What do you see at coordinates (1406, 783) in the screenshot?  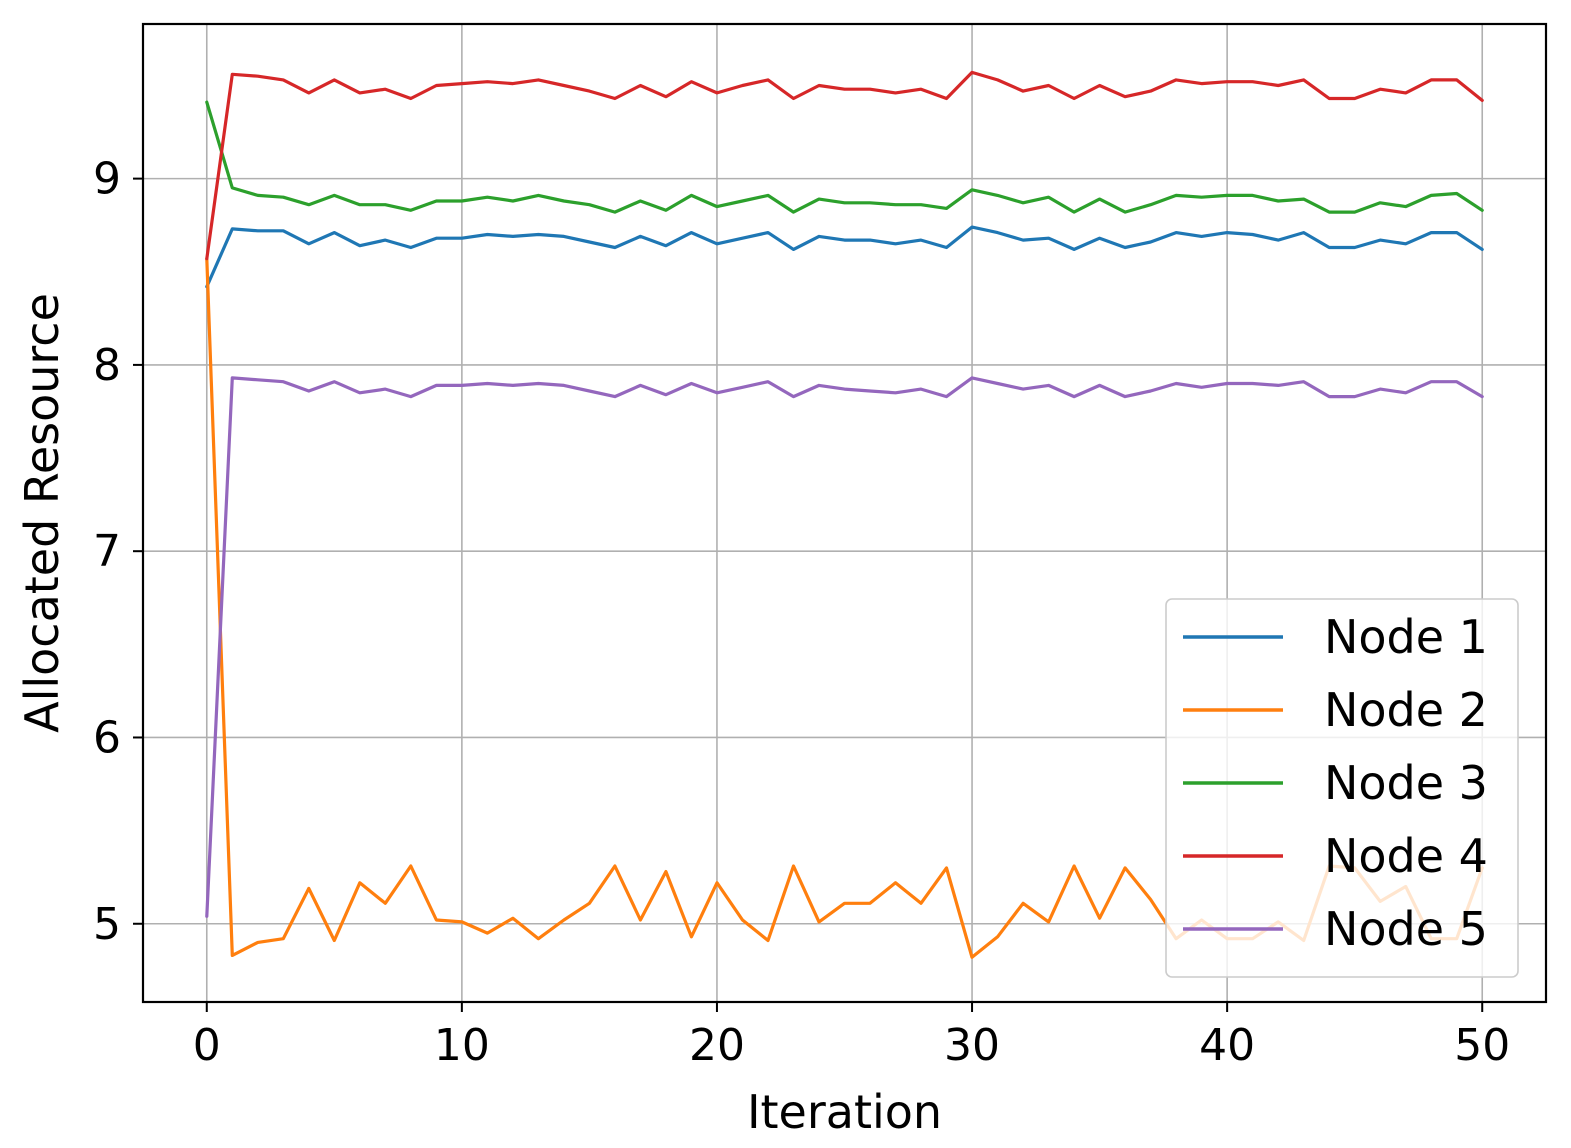 I see `legend-label-node-3: Node 3` at bounding box center [1406, 783].